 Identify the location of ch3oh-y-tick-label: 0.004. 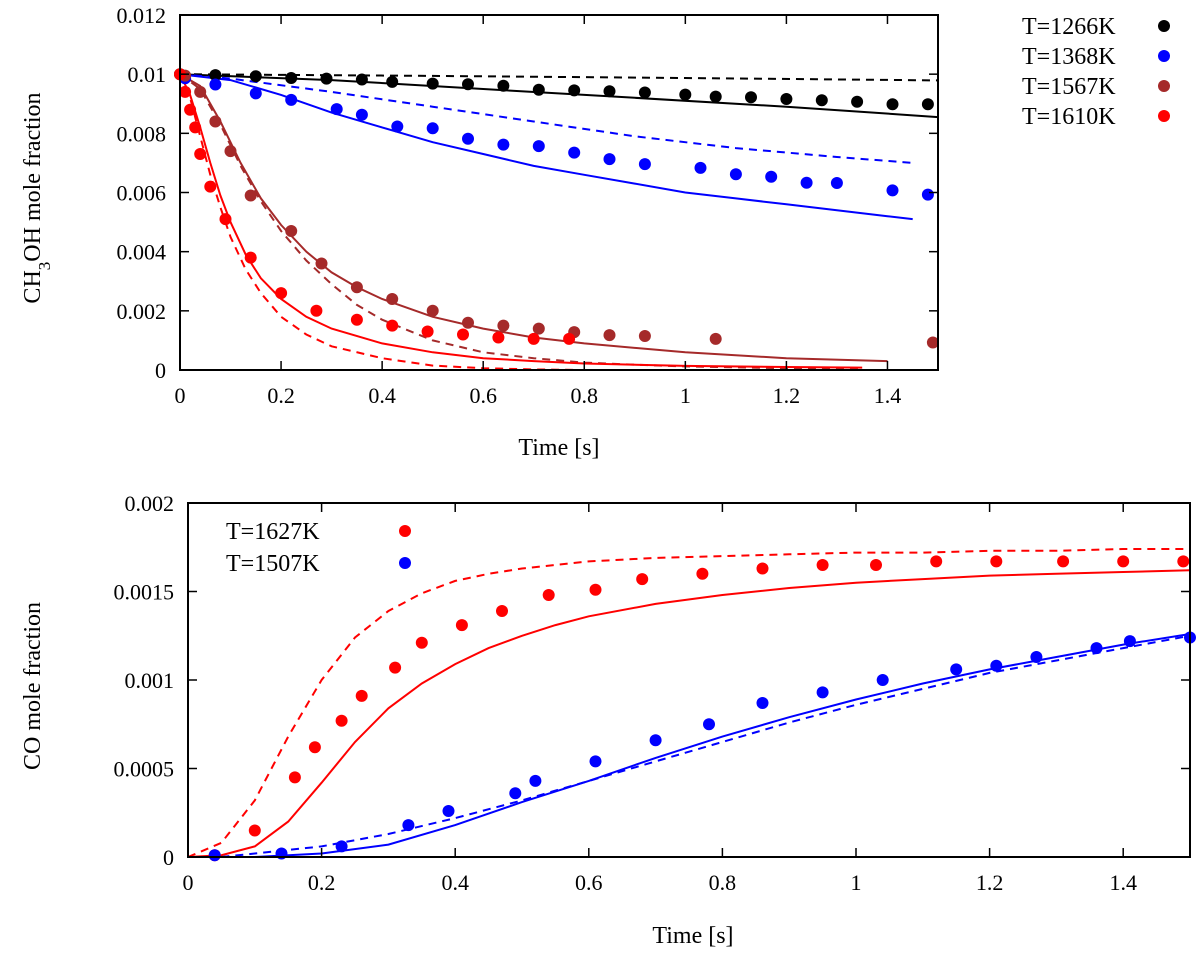
(142, 252).